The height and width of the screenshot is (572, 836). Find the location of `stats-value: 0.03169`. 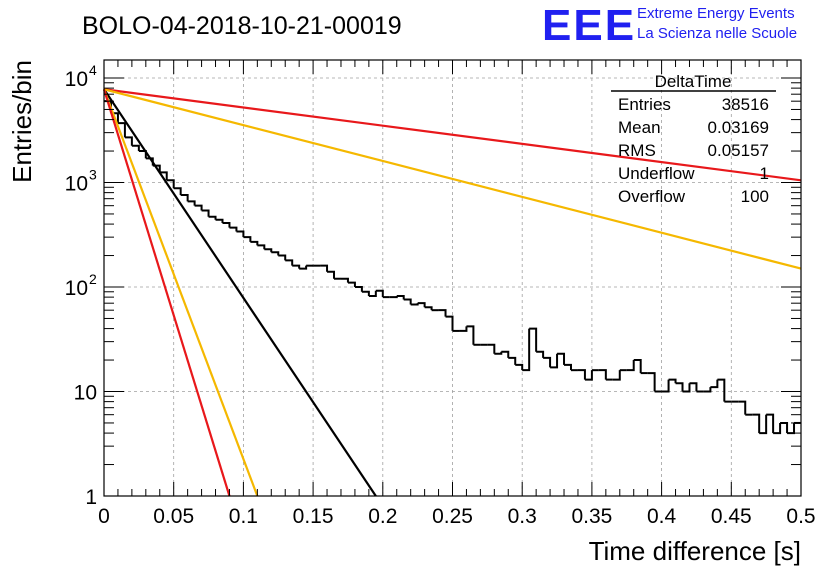

stats-value: 0.03169 is located at coordinates (738, 127).